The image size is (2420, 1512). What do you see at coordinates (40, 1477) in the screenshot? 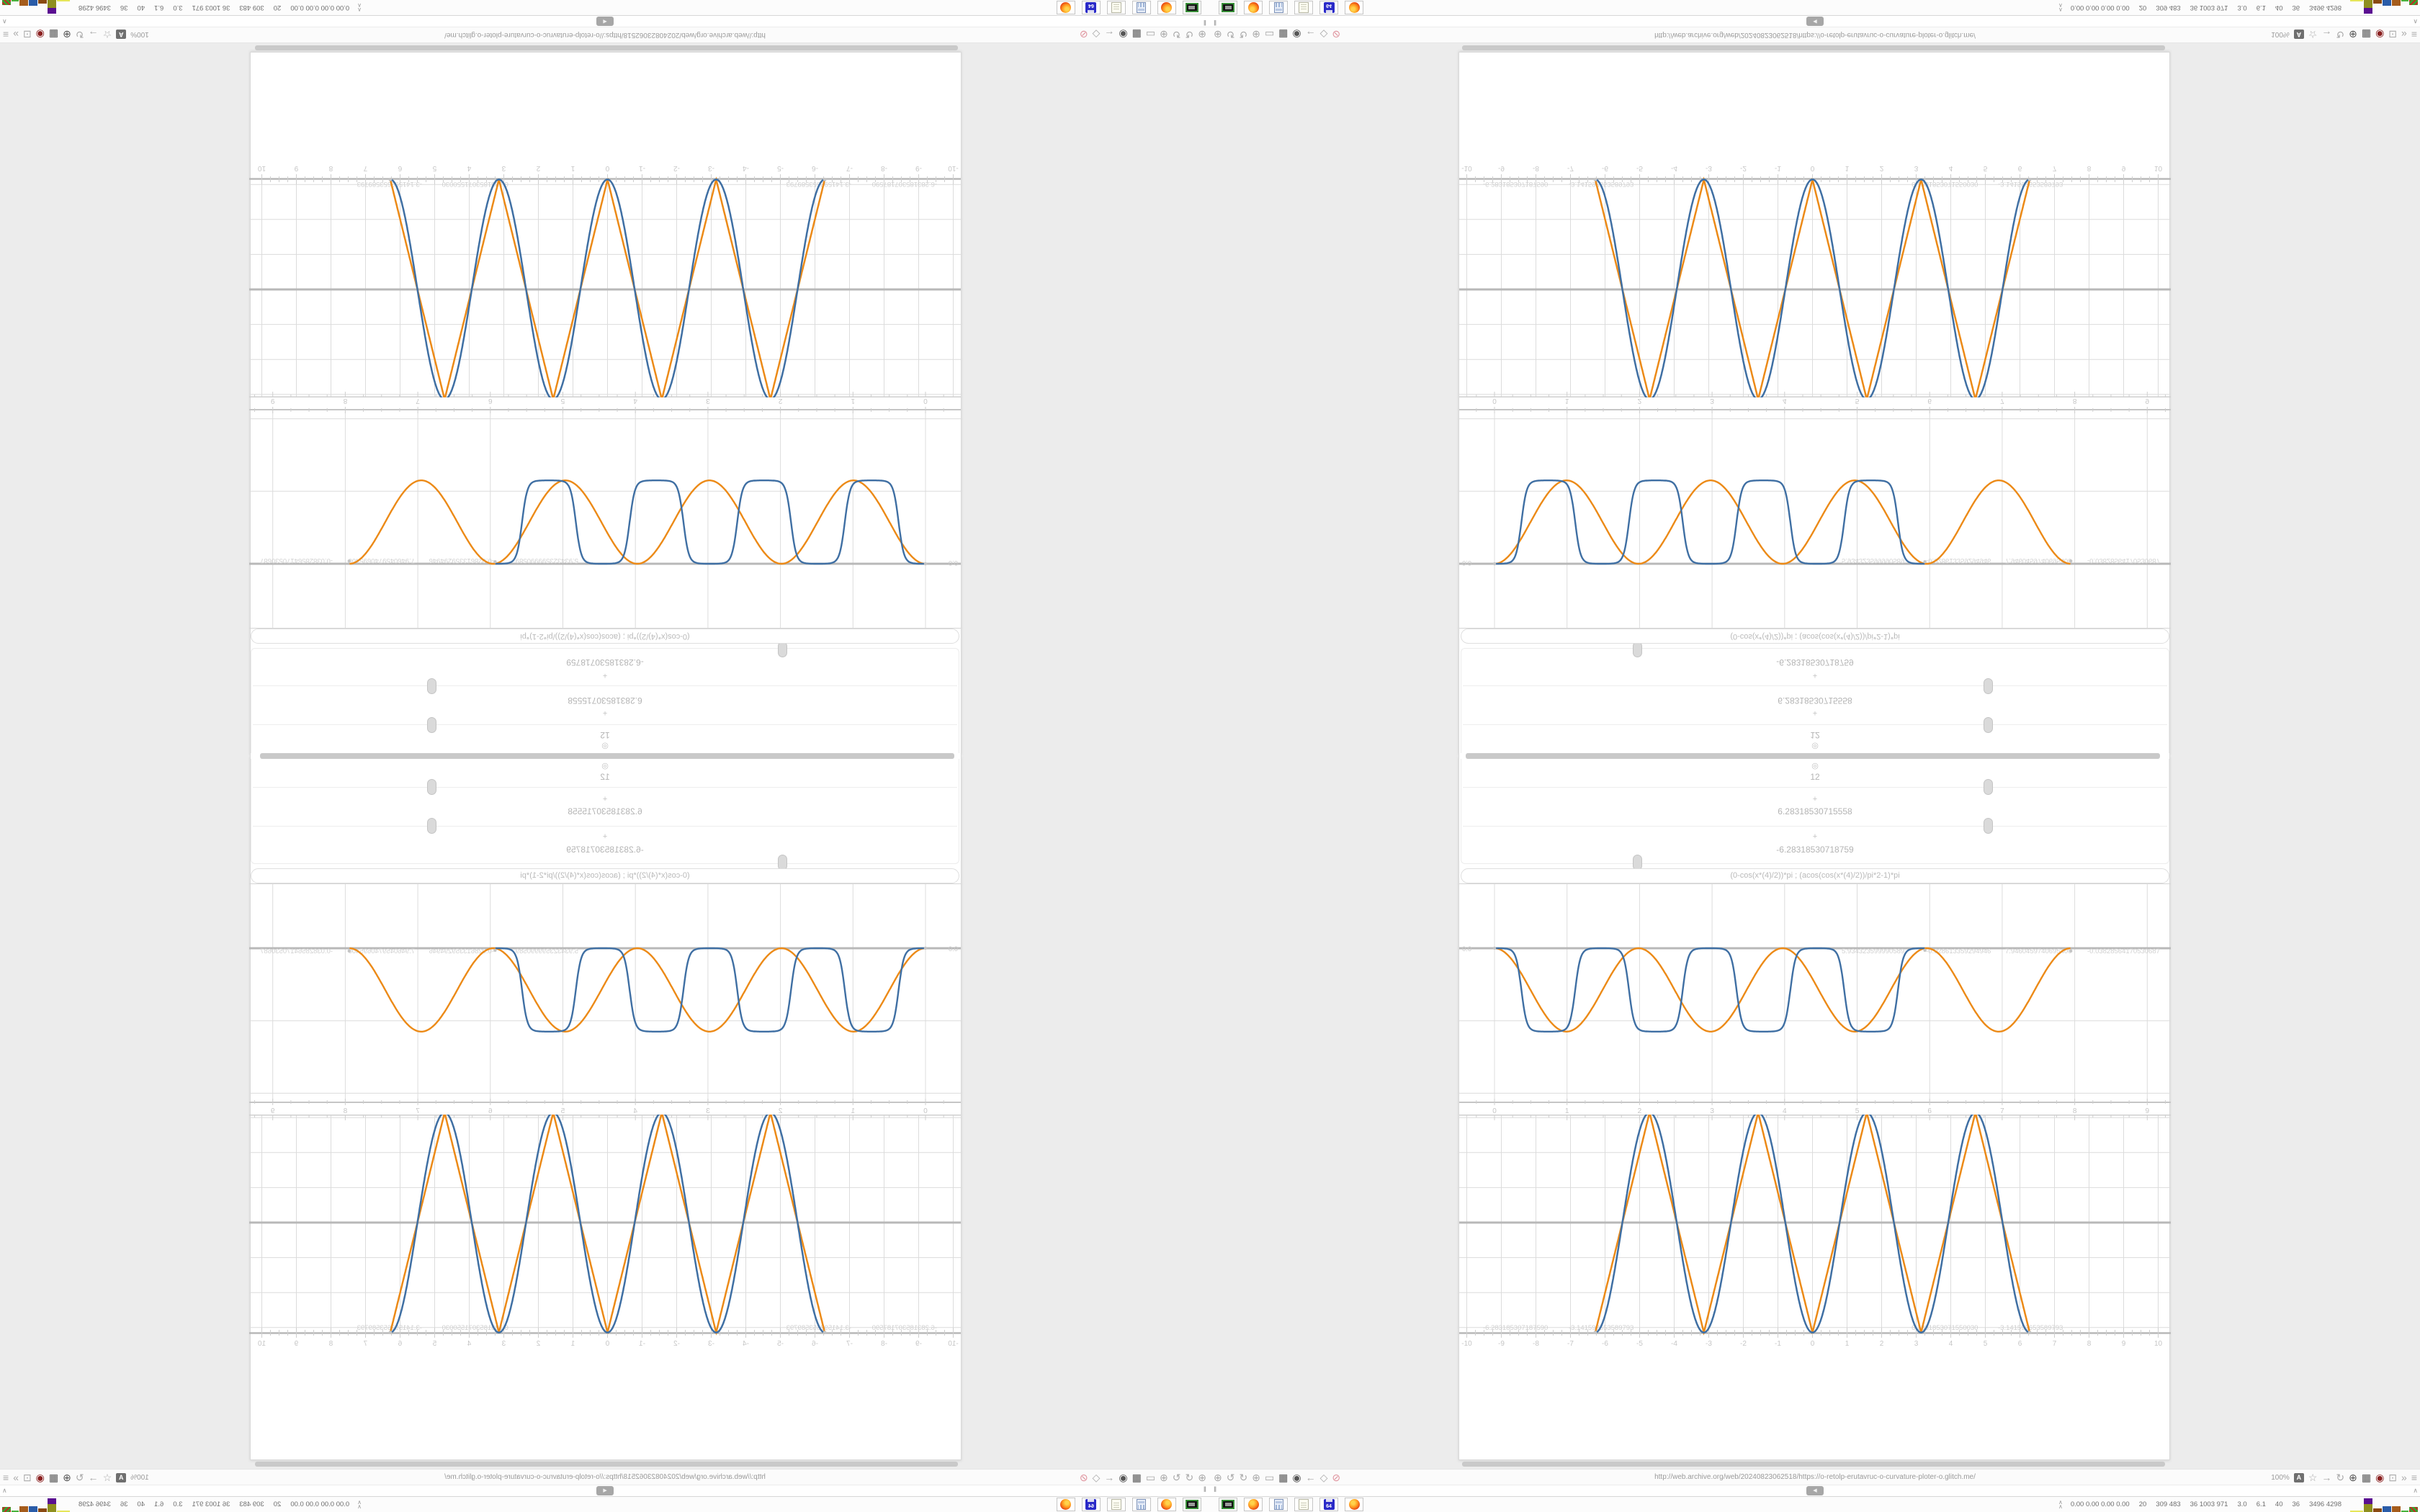
I see `shield-alert-icon: ◉` at bounding box center [40, 1477].